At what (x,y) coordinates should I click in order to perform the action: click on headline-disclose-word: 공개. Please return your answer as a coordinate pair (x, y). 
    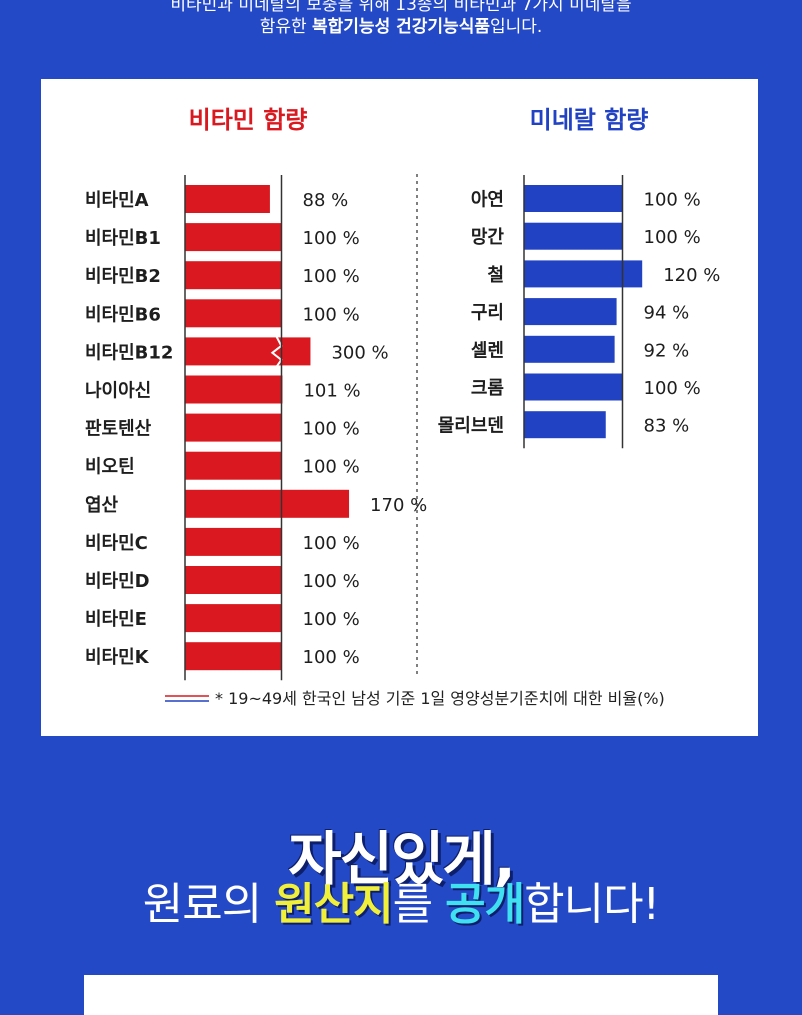
    Looking at the image, I should click on (485, 904).